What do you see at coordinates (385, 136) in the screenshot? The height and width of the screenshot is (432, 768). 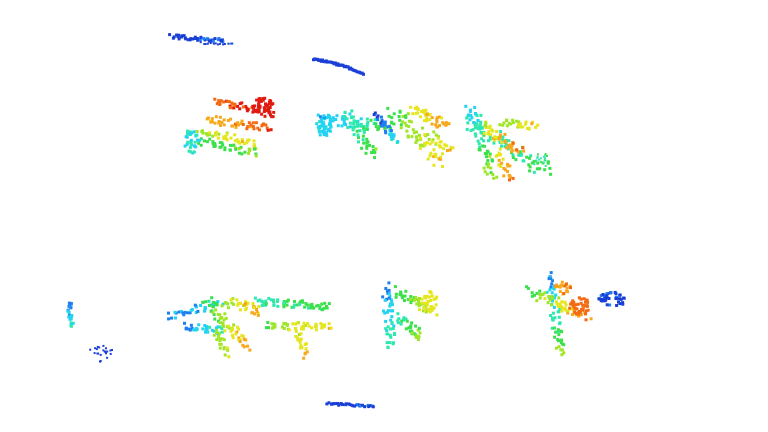 I see `plant-upper-center` at bounding box center [385, 136].